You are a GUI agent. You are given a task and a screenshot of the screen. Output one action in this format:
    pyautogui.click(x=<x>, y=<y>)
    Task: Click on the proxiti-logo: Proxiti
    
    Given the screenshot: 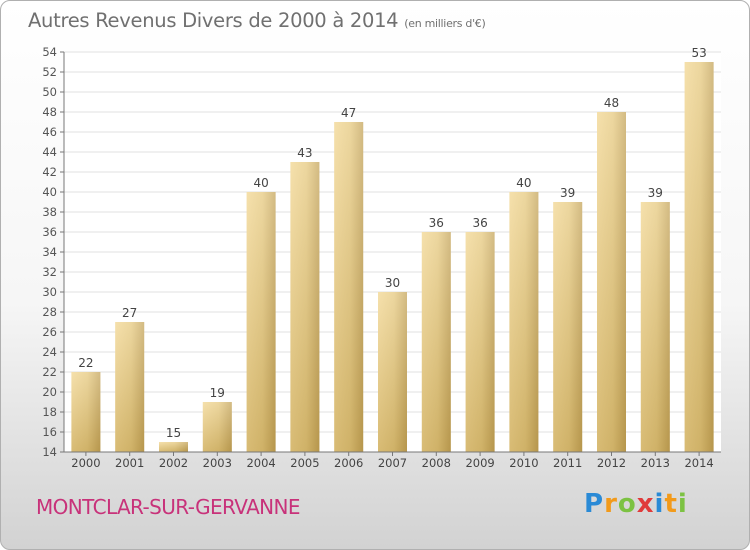 What is the action you would take?
    pyautogui.click(x=636, y=504)
    